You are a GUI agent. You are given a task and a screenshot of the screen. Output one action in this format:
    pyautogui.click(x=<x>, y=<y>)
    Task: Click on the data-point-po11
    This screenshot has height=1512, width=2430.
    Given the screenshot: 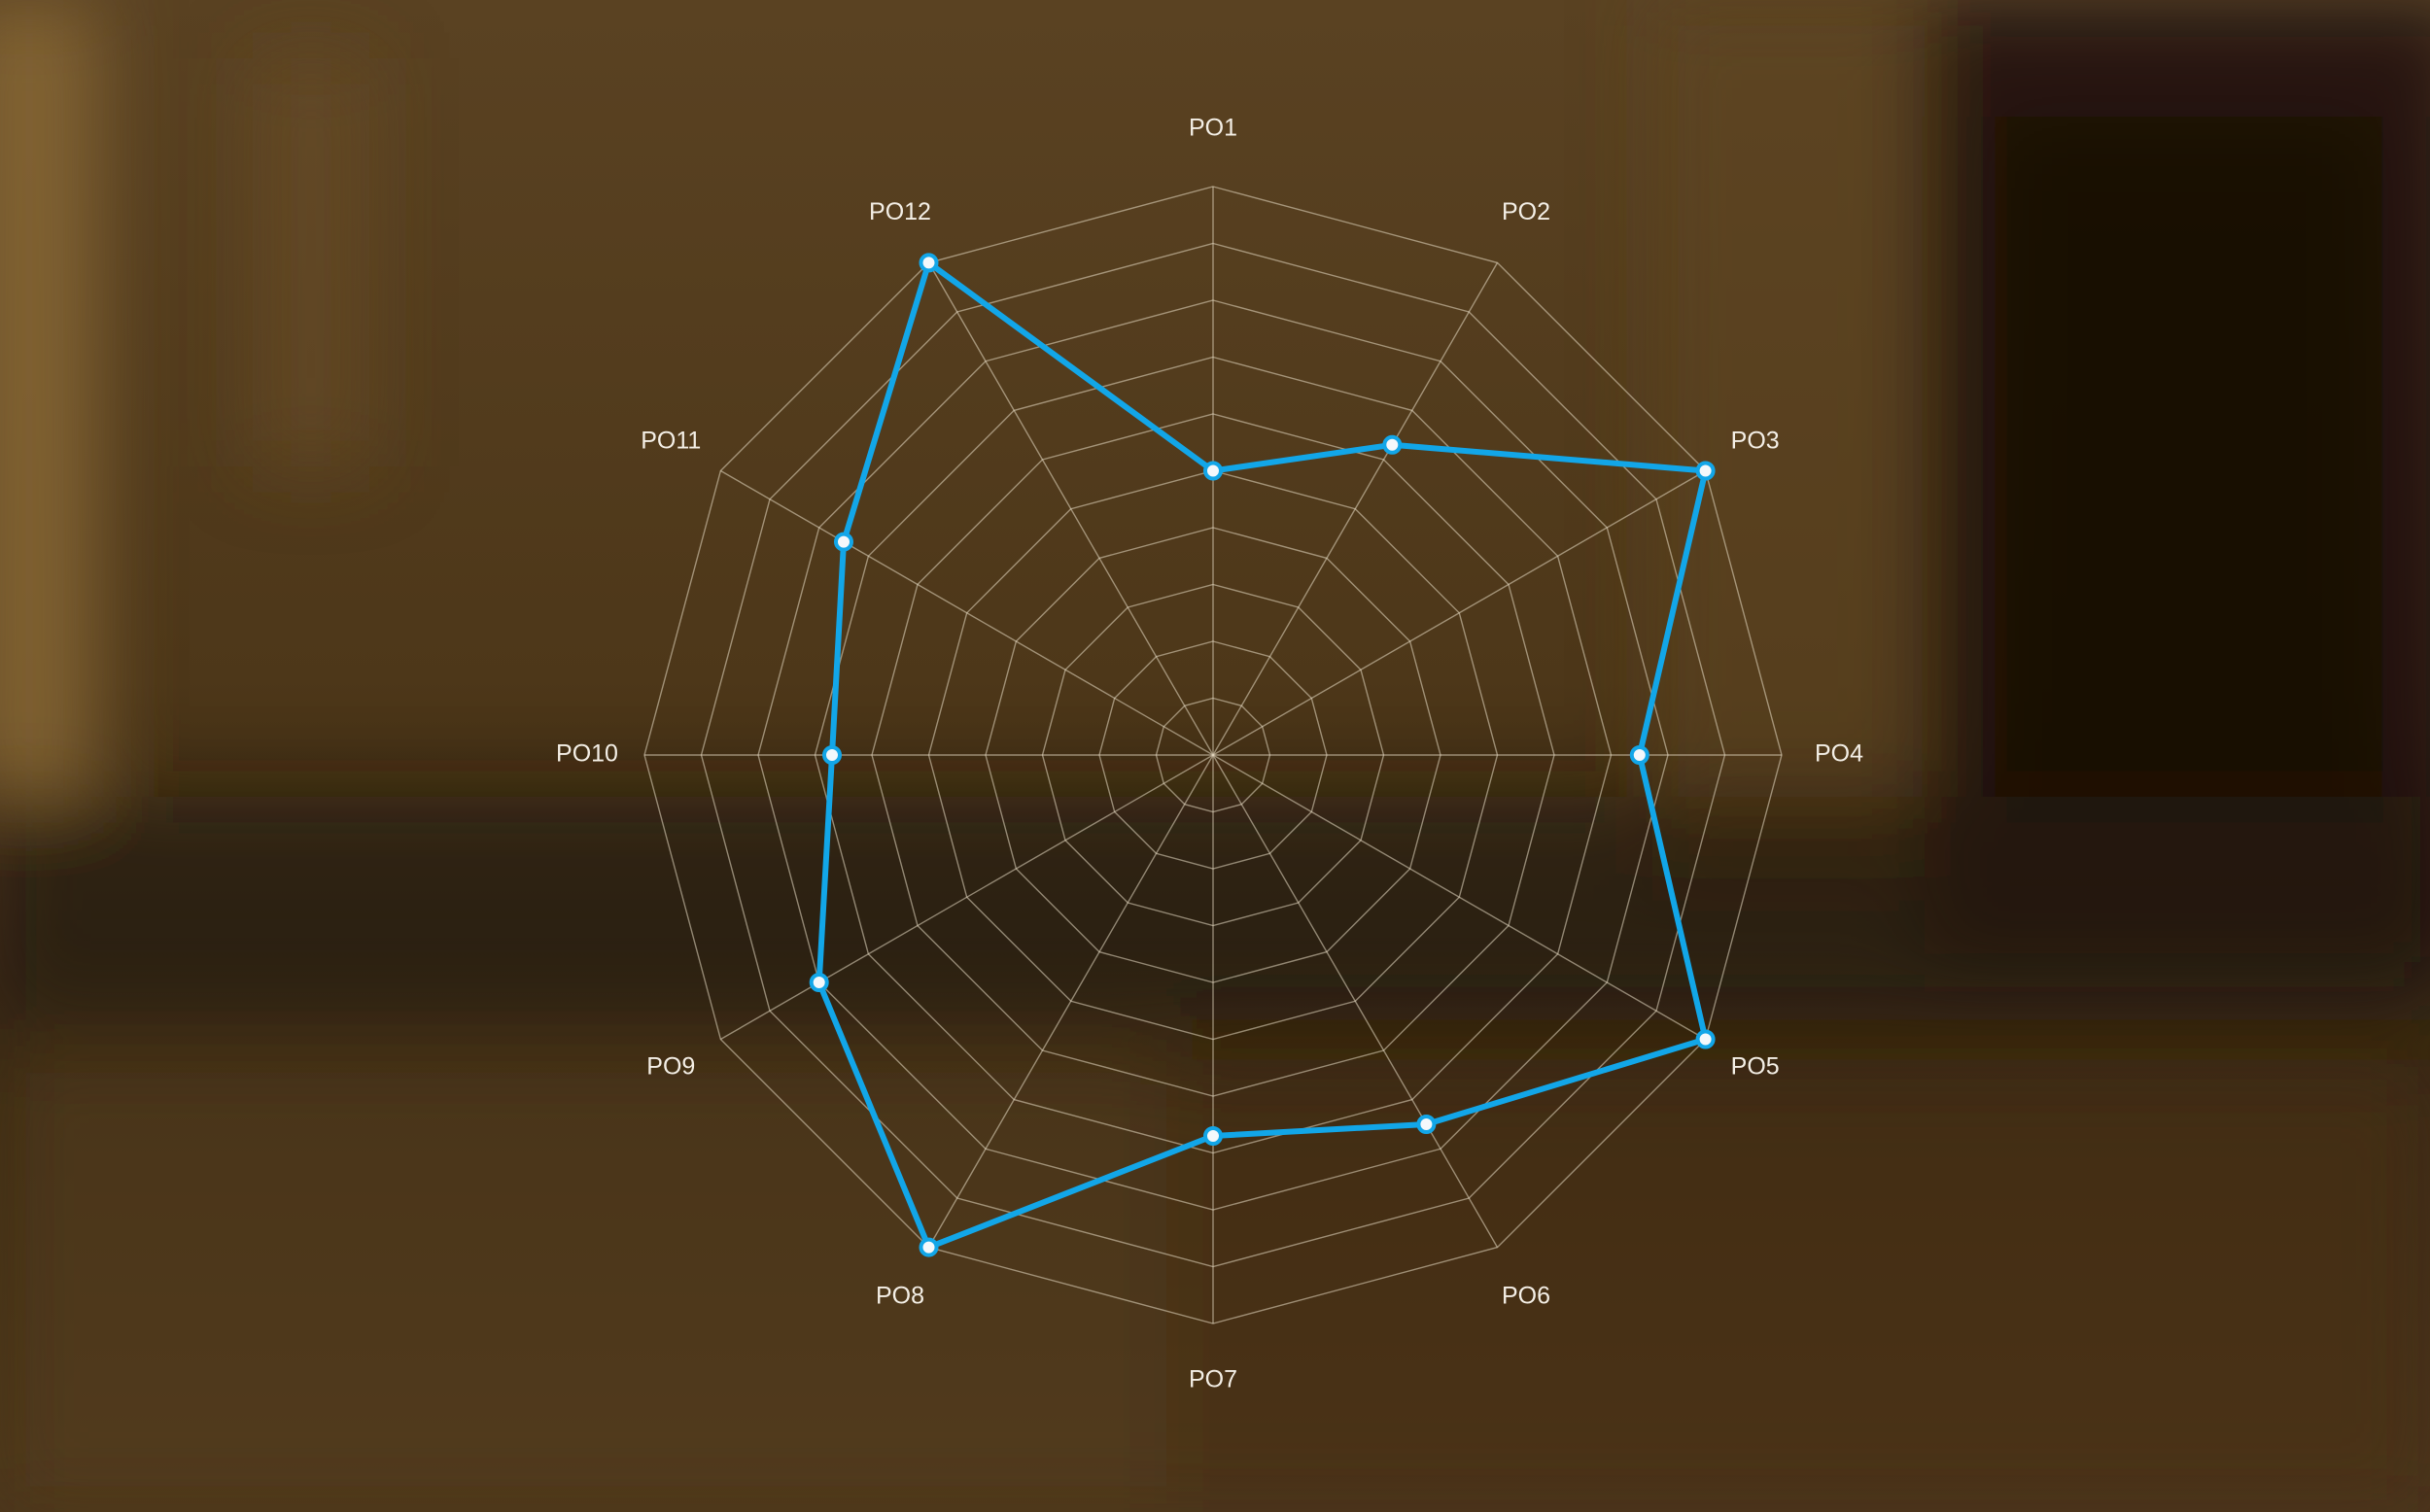 What is the action you would take?
    pyautogui.click(x=843, y=542)
    